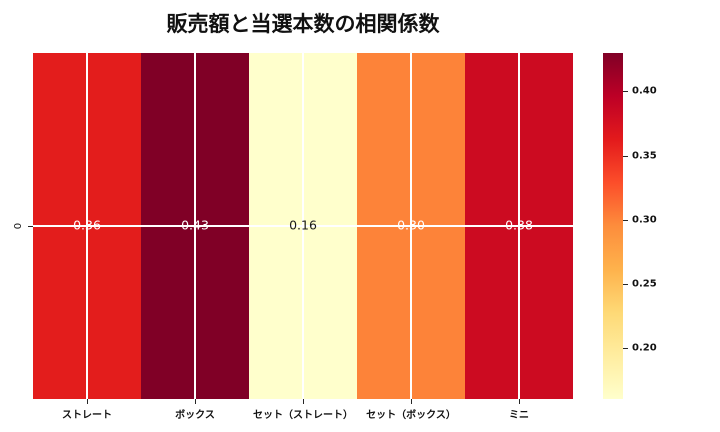 The width and height of the screenshot is (720, 432). Describe the element at coordinates (644, 348) in the screenshot. I see `colorbar-tick-label: 0.20` at that location.